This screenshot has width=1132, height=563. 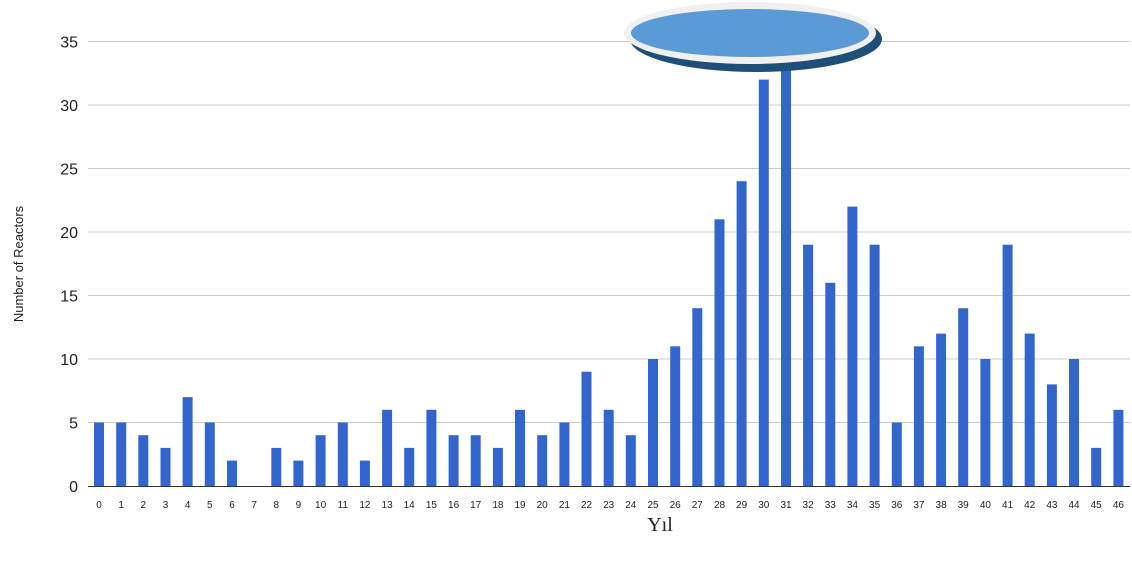 What do you see at coordinates (543, 505) in the screenshot?
I see `x-tick-label: 20` at bounding box center [543, 505].